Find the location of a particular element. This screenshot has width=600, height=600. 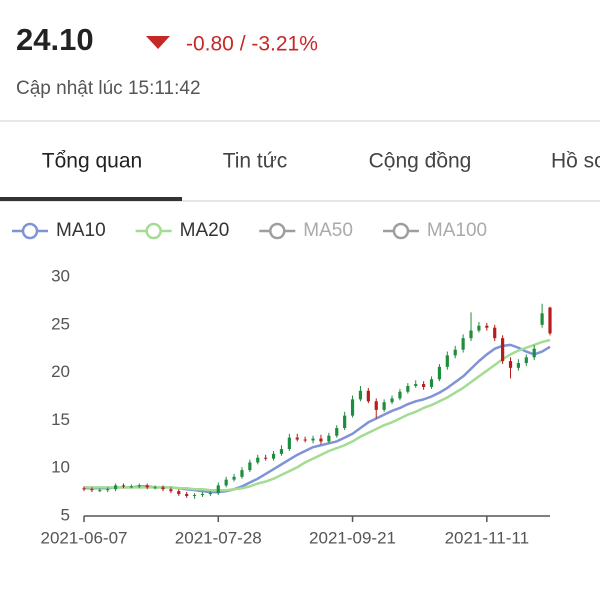

legend-label: MA20 is located at coordinates (205, 230).